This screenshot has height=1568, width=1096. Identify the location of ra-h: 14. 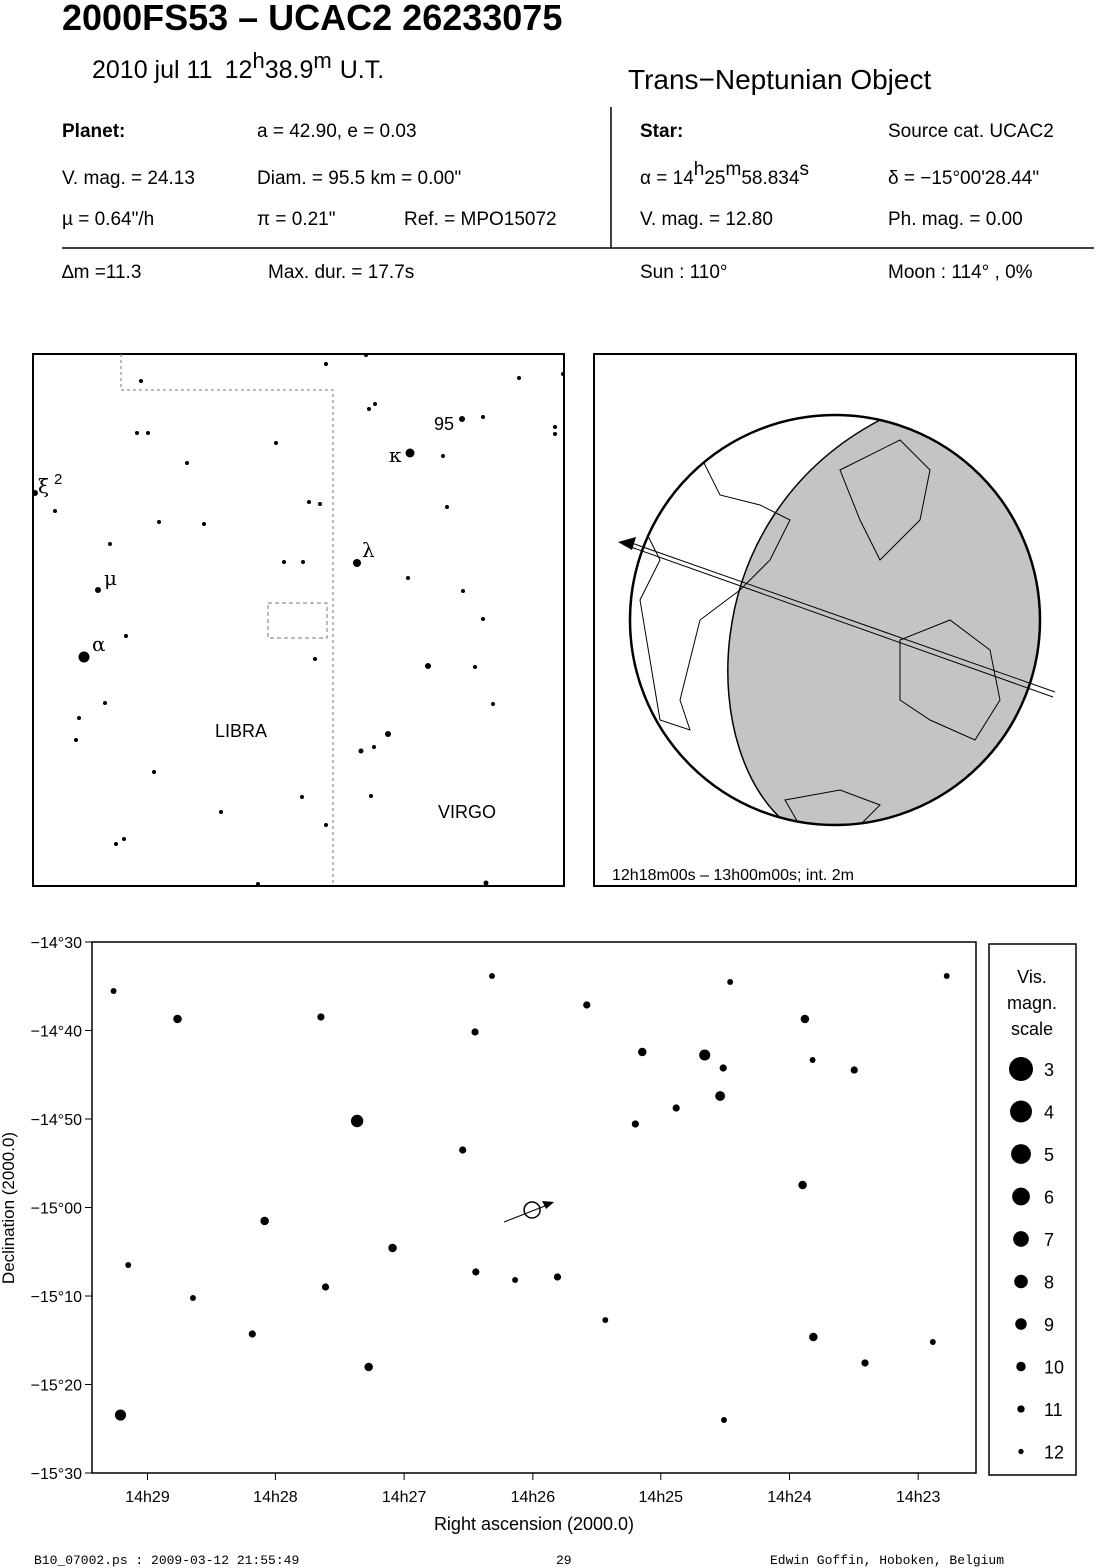
(684, 178).